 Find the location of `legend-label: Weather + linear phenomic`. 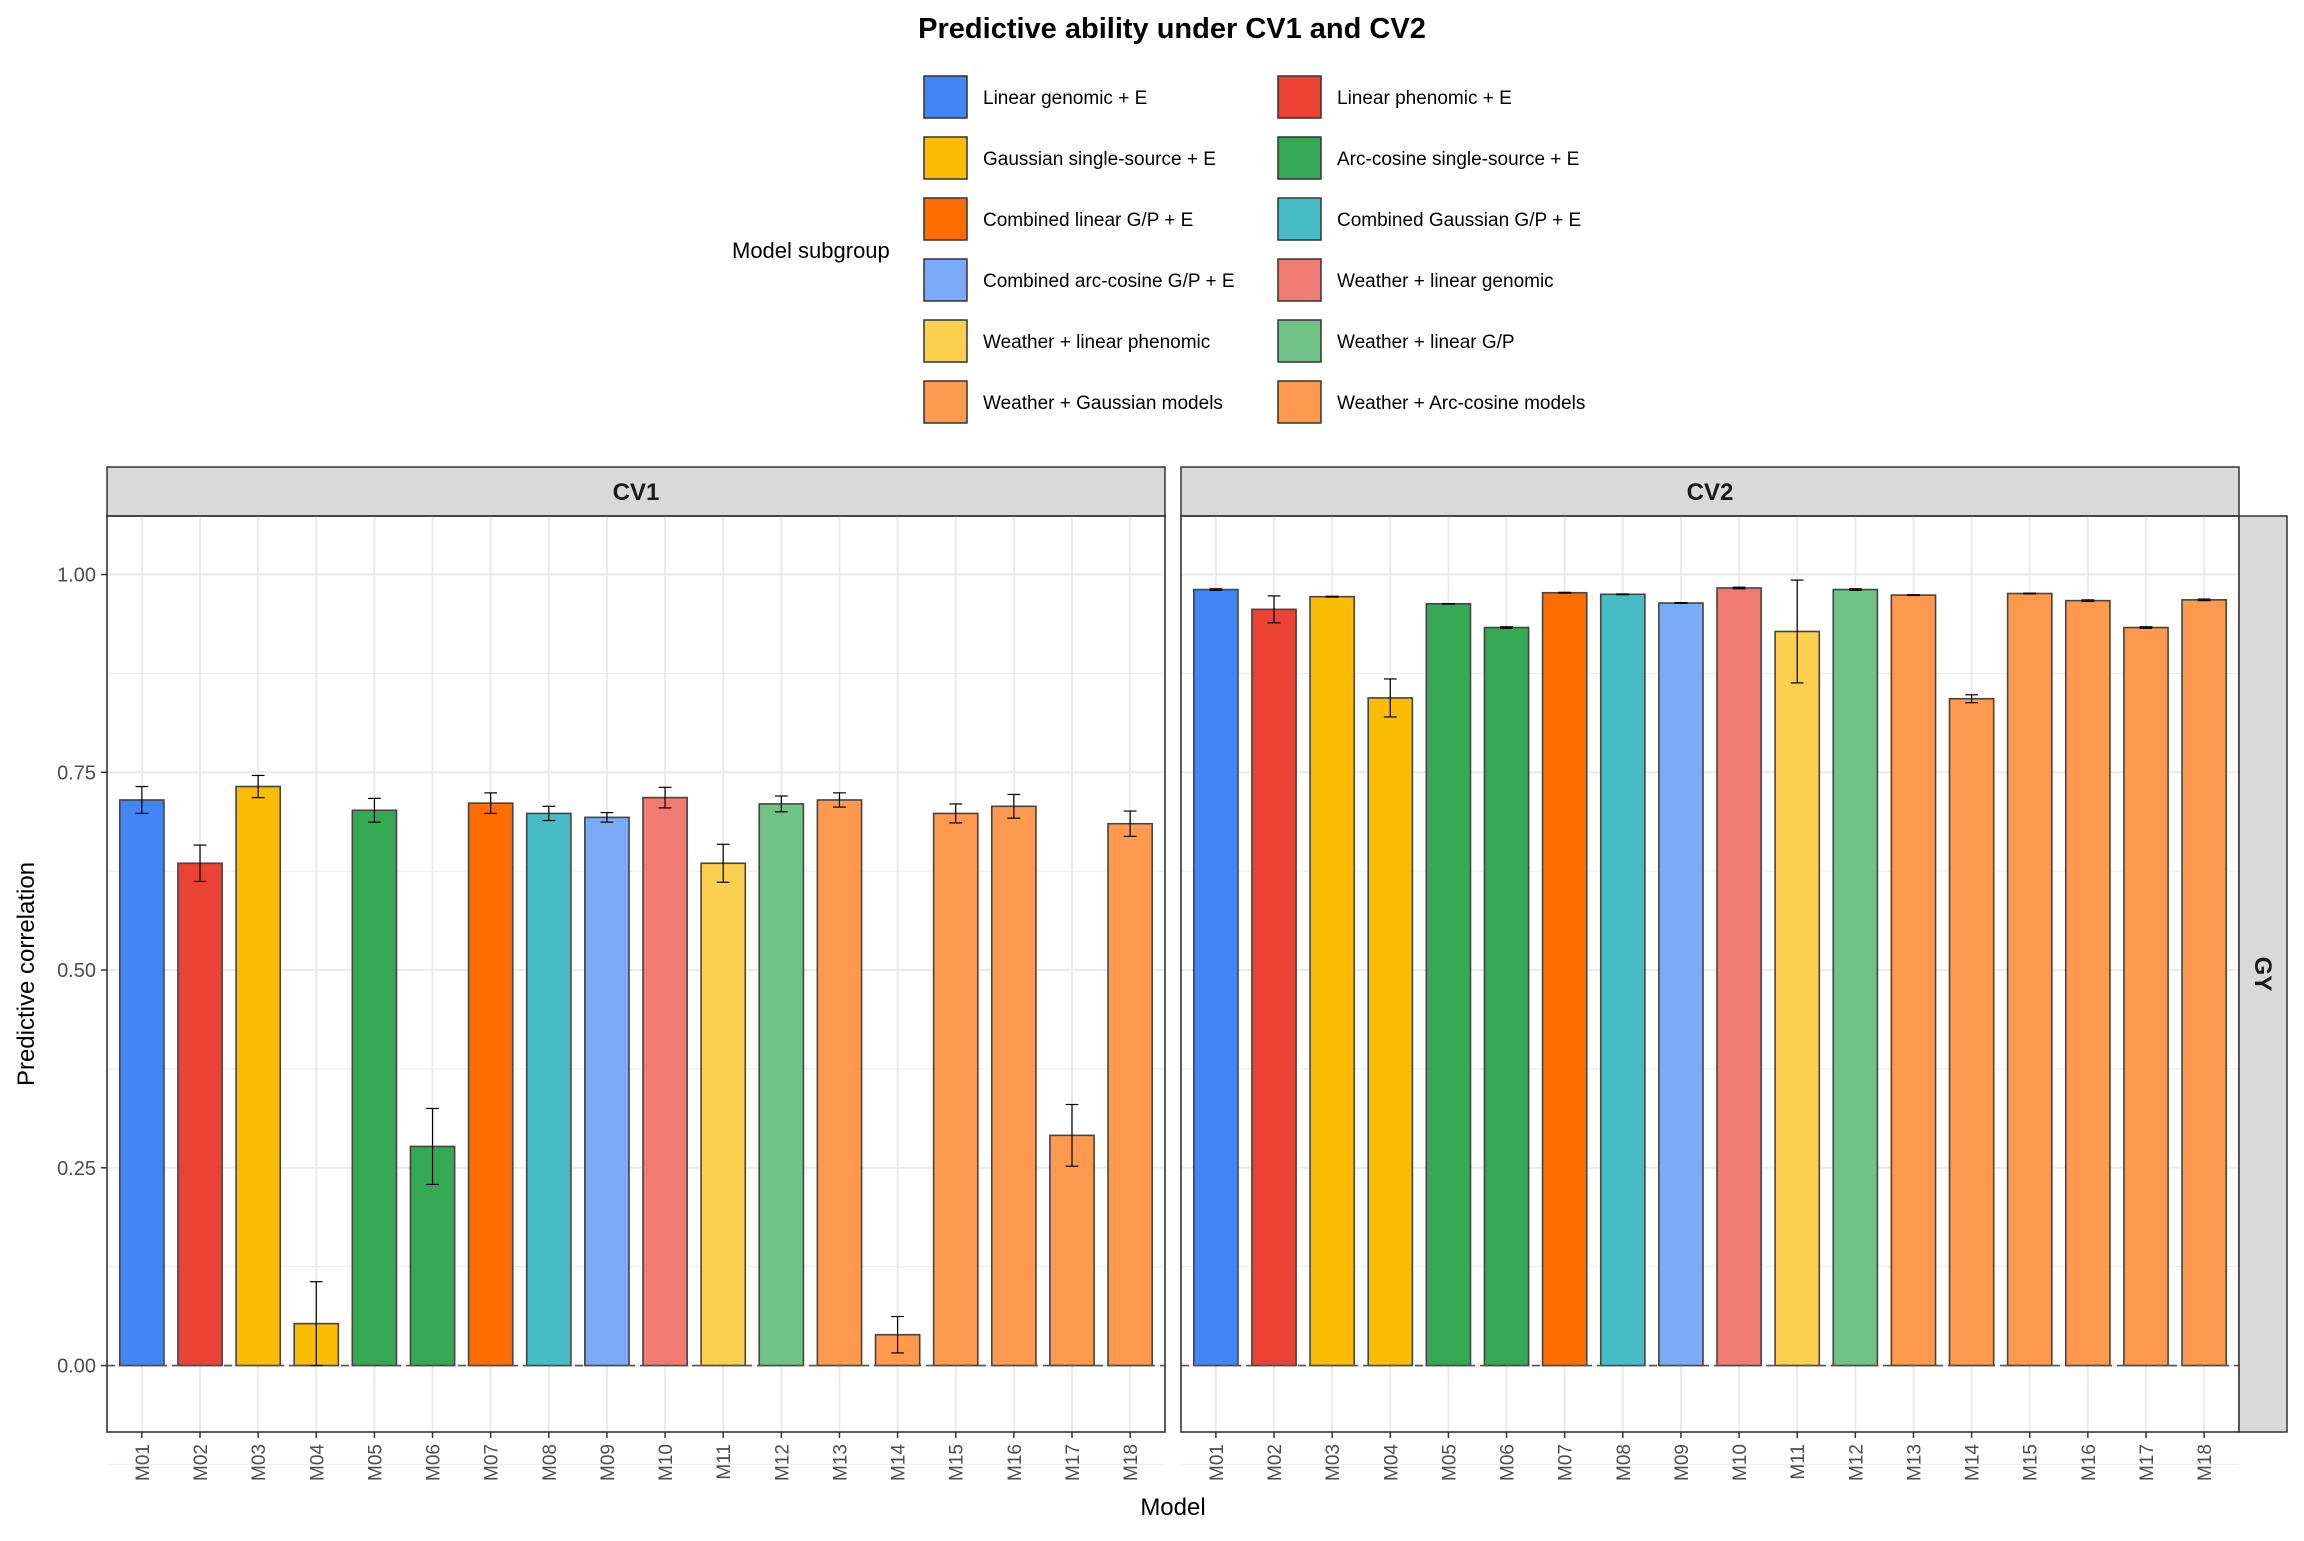

legend-label: Weather + linear phenomic is located at coordinates (1096, 342).